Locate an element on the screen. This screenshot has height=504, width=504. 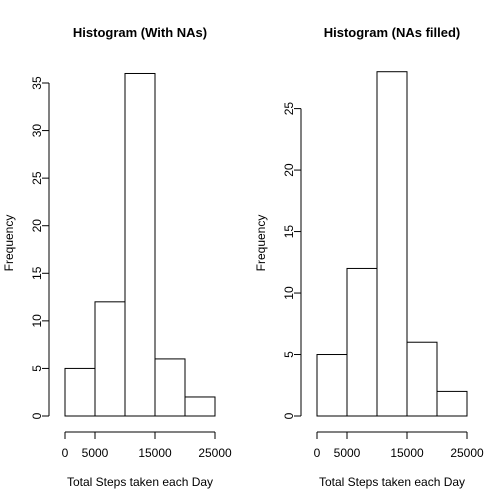
y-tick-label: 30 is located at coordinates (37, 131).